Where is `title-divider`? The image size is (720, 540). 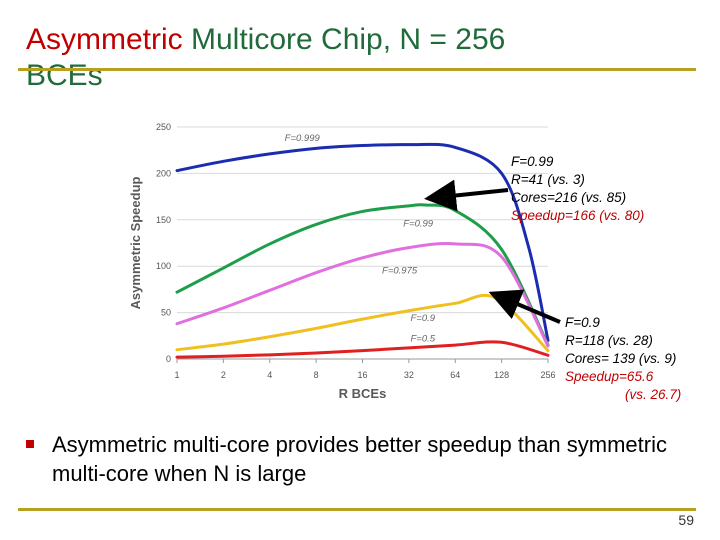 title-divider is located at coordinates (357, 69).